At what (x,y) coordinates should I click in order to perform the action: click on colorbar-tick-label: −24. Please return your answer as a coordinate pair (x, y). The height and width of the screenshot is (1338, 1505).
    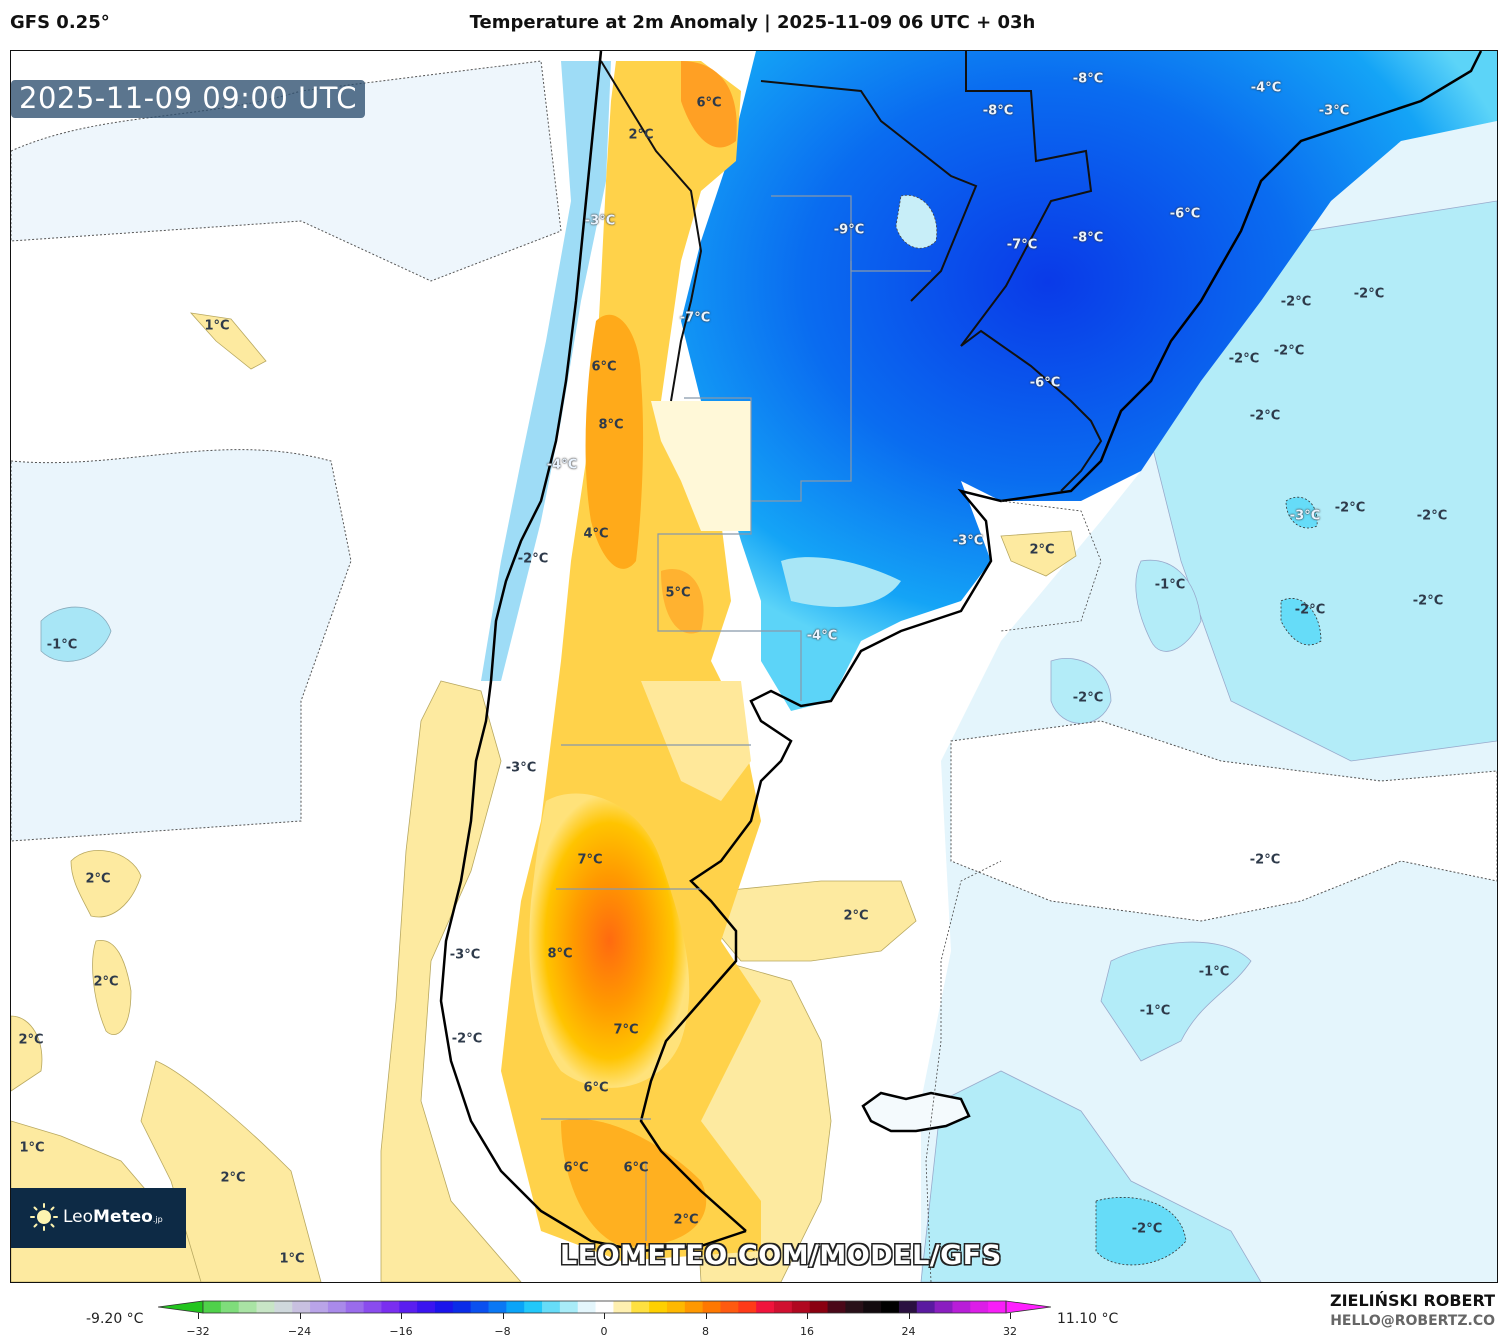
    Looking at the image, I should click on (299, 1331).